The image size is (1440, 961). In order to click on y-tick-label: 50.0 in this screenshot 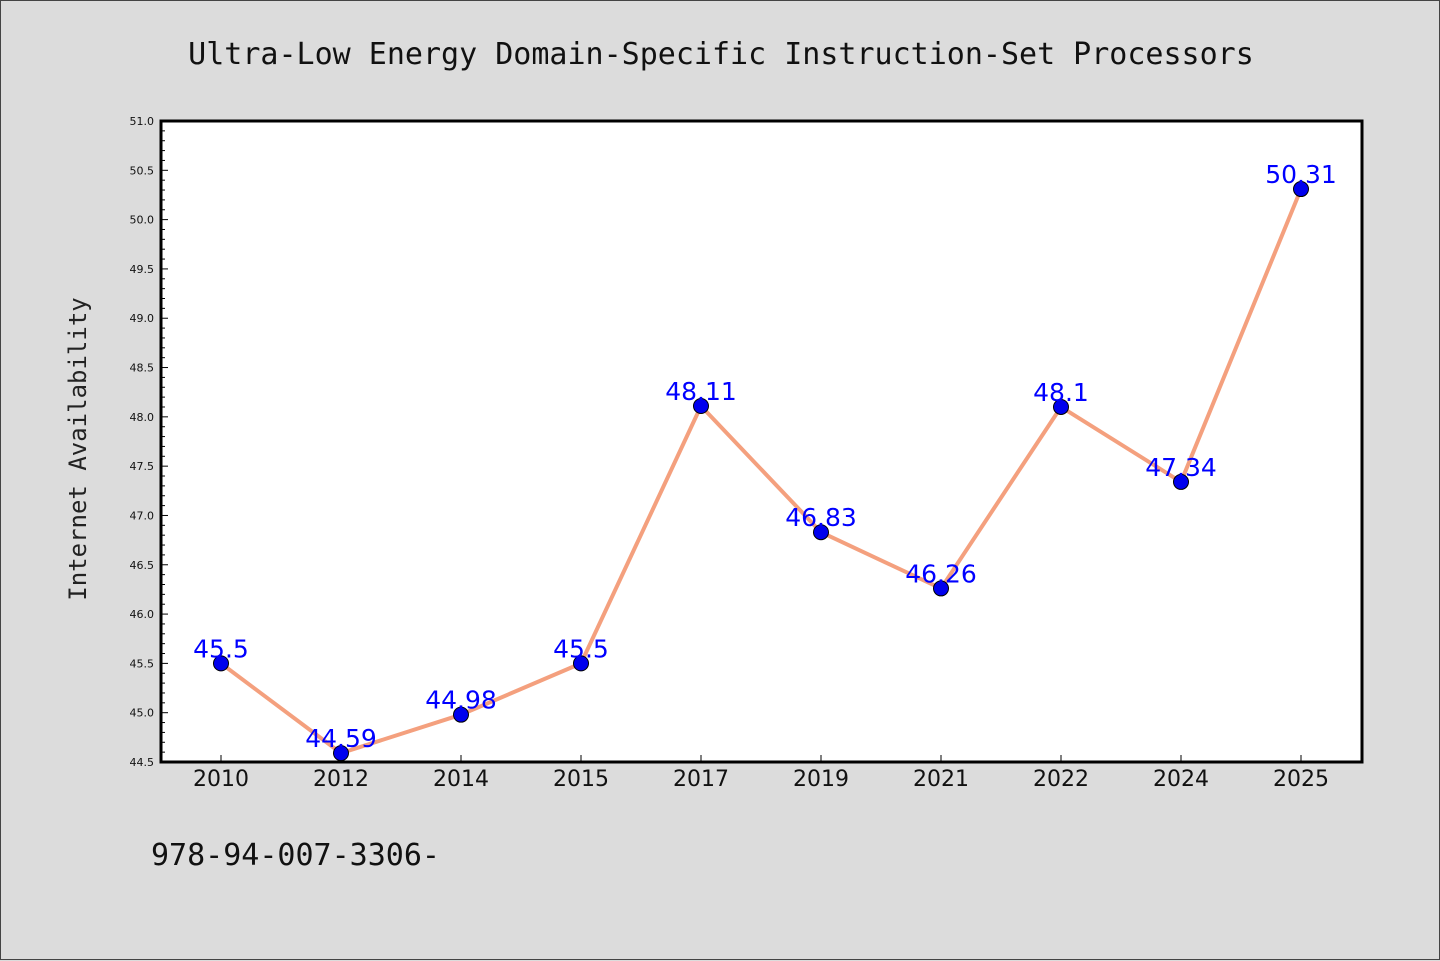, I will do `click(142, 220)`.